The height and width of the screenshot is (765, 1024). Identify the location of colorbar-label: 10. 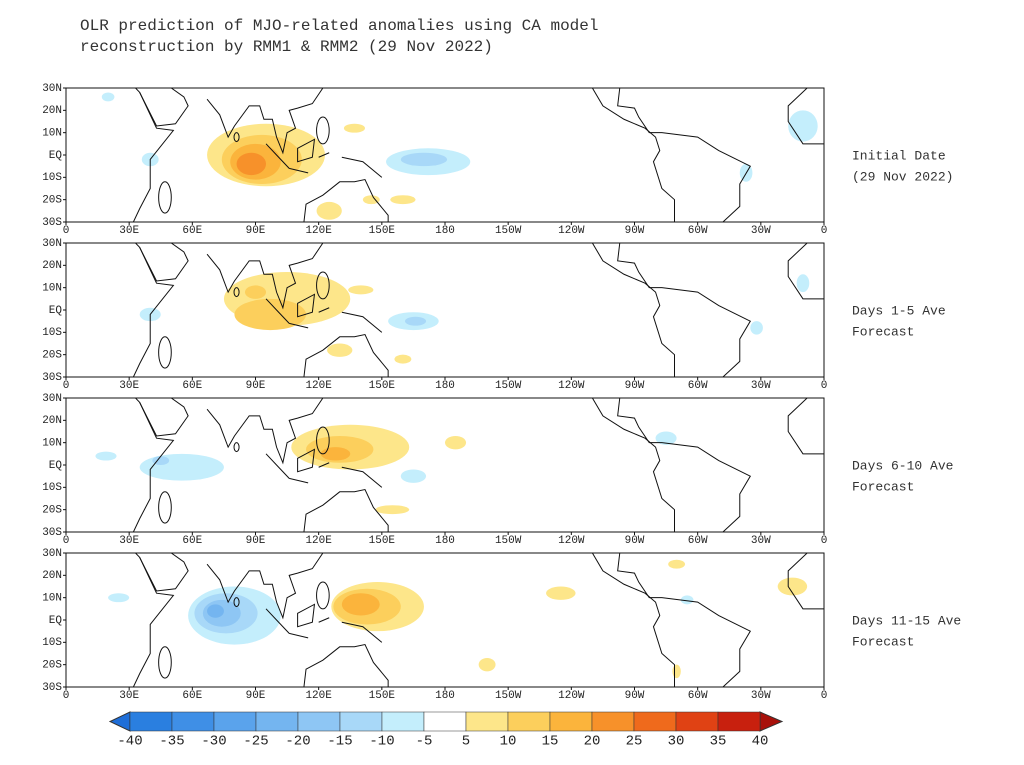
(508, 742).